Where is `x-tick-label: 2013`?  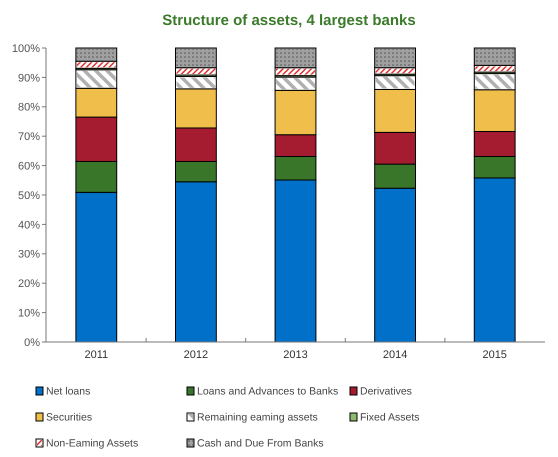
x-tick-label: 2013 is located at coordinates (295, 355).